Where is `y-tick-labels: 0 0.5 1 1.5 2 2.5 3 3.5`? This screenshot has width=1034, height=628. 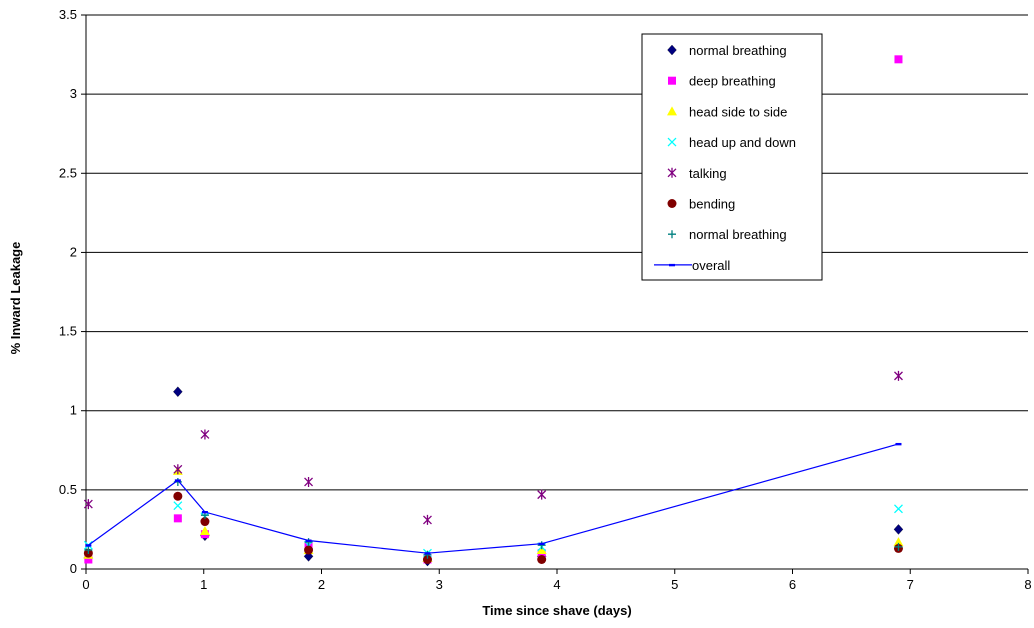 y-tick-labels: 0 0.5 1 1.5 2 2.5 3 3.5 is located at coordinates (68, 291).